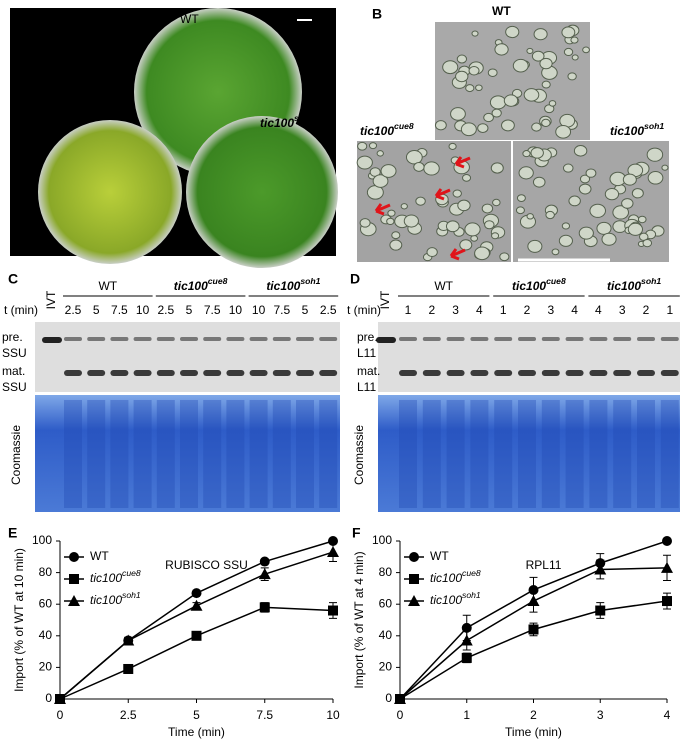 This screenshot has height=749, width=680. I want to click on band-label: mat., so click(368, 371).